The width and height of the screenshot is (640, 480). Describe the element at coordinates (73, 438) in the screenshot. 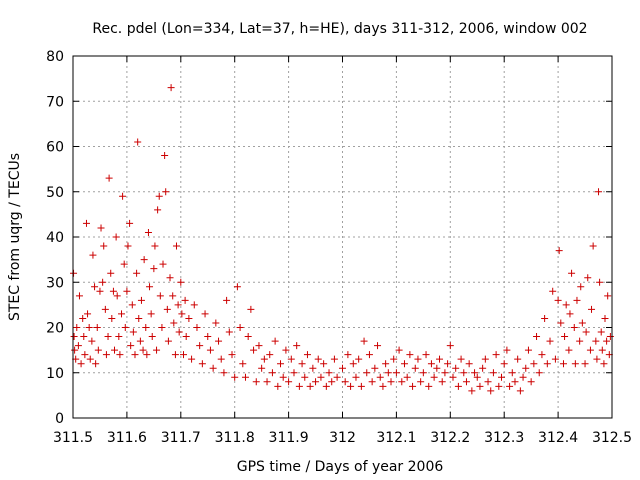

I see `x-tick-label: 311.5` at that location.